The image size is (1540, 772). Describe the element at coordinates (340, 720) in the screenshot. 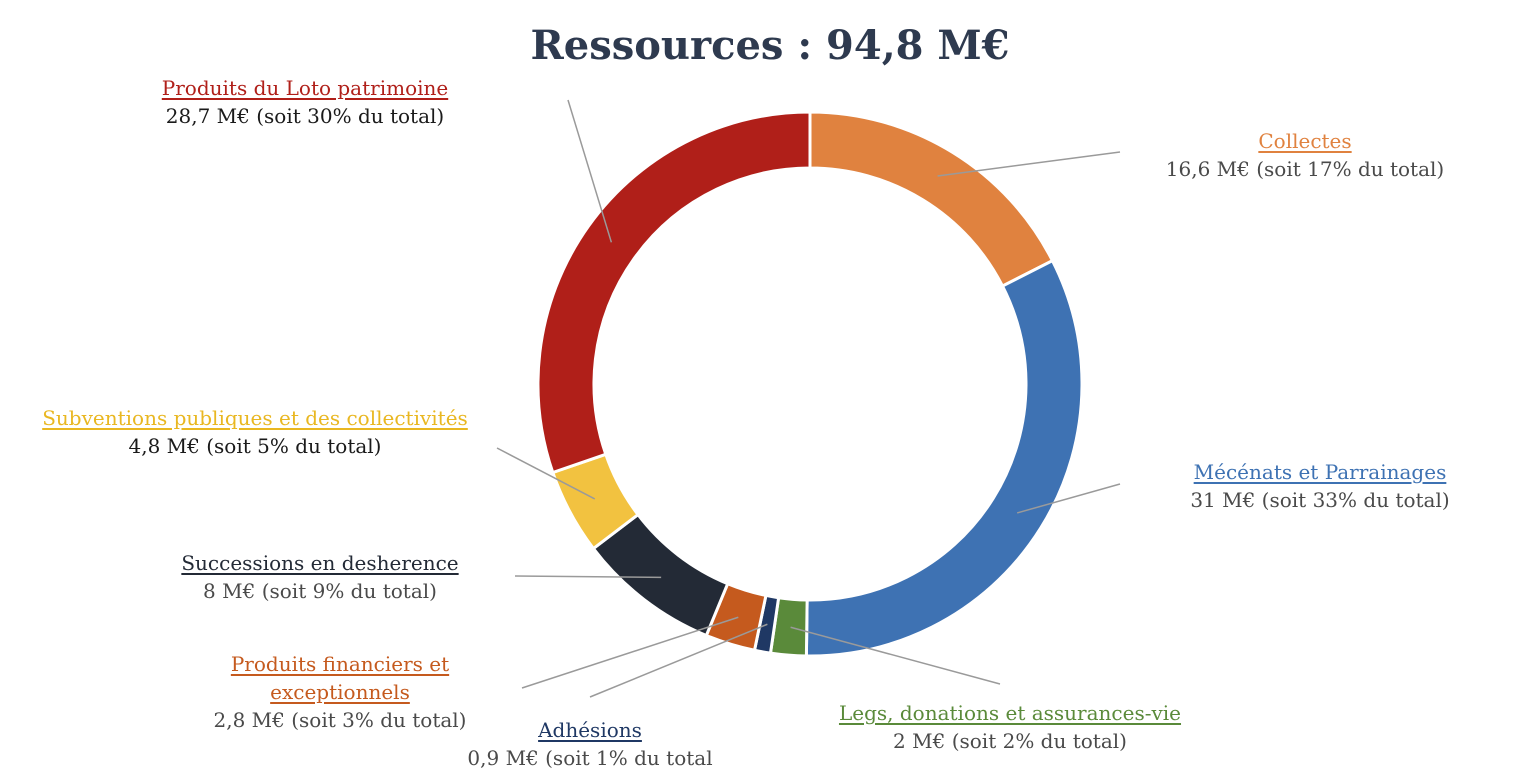

I see `label-value: 2,8 M€ (soit 3% du total)` at that location.